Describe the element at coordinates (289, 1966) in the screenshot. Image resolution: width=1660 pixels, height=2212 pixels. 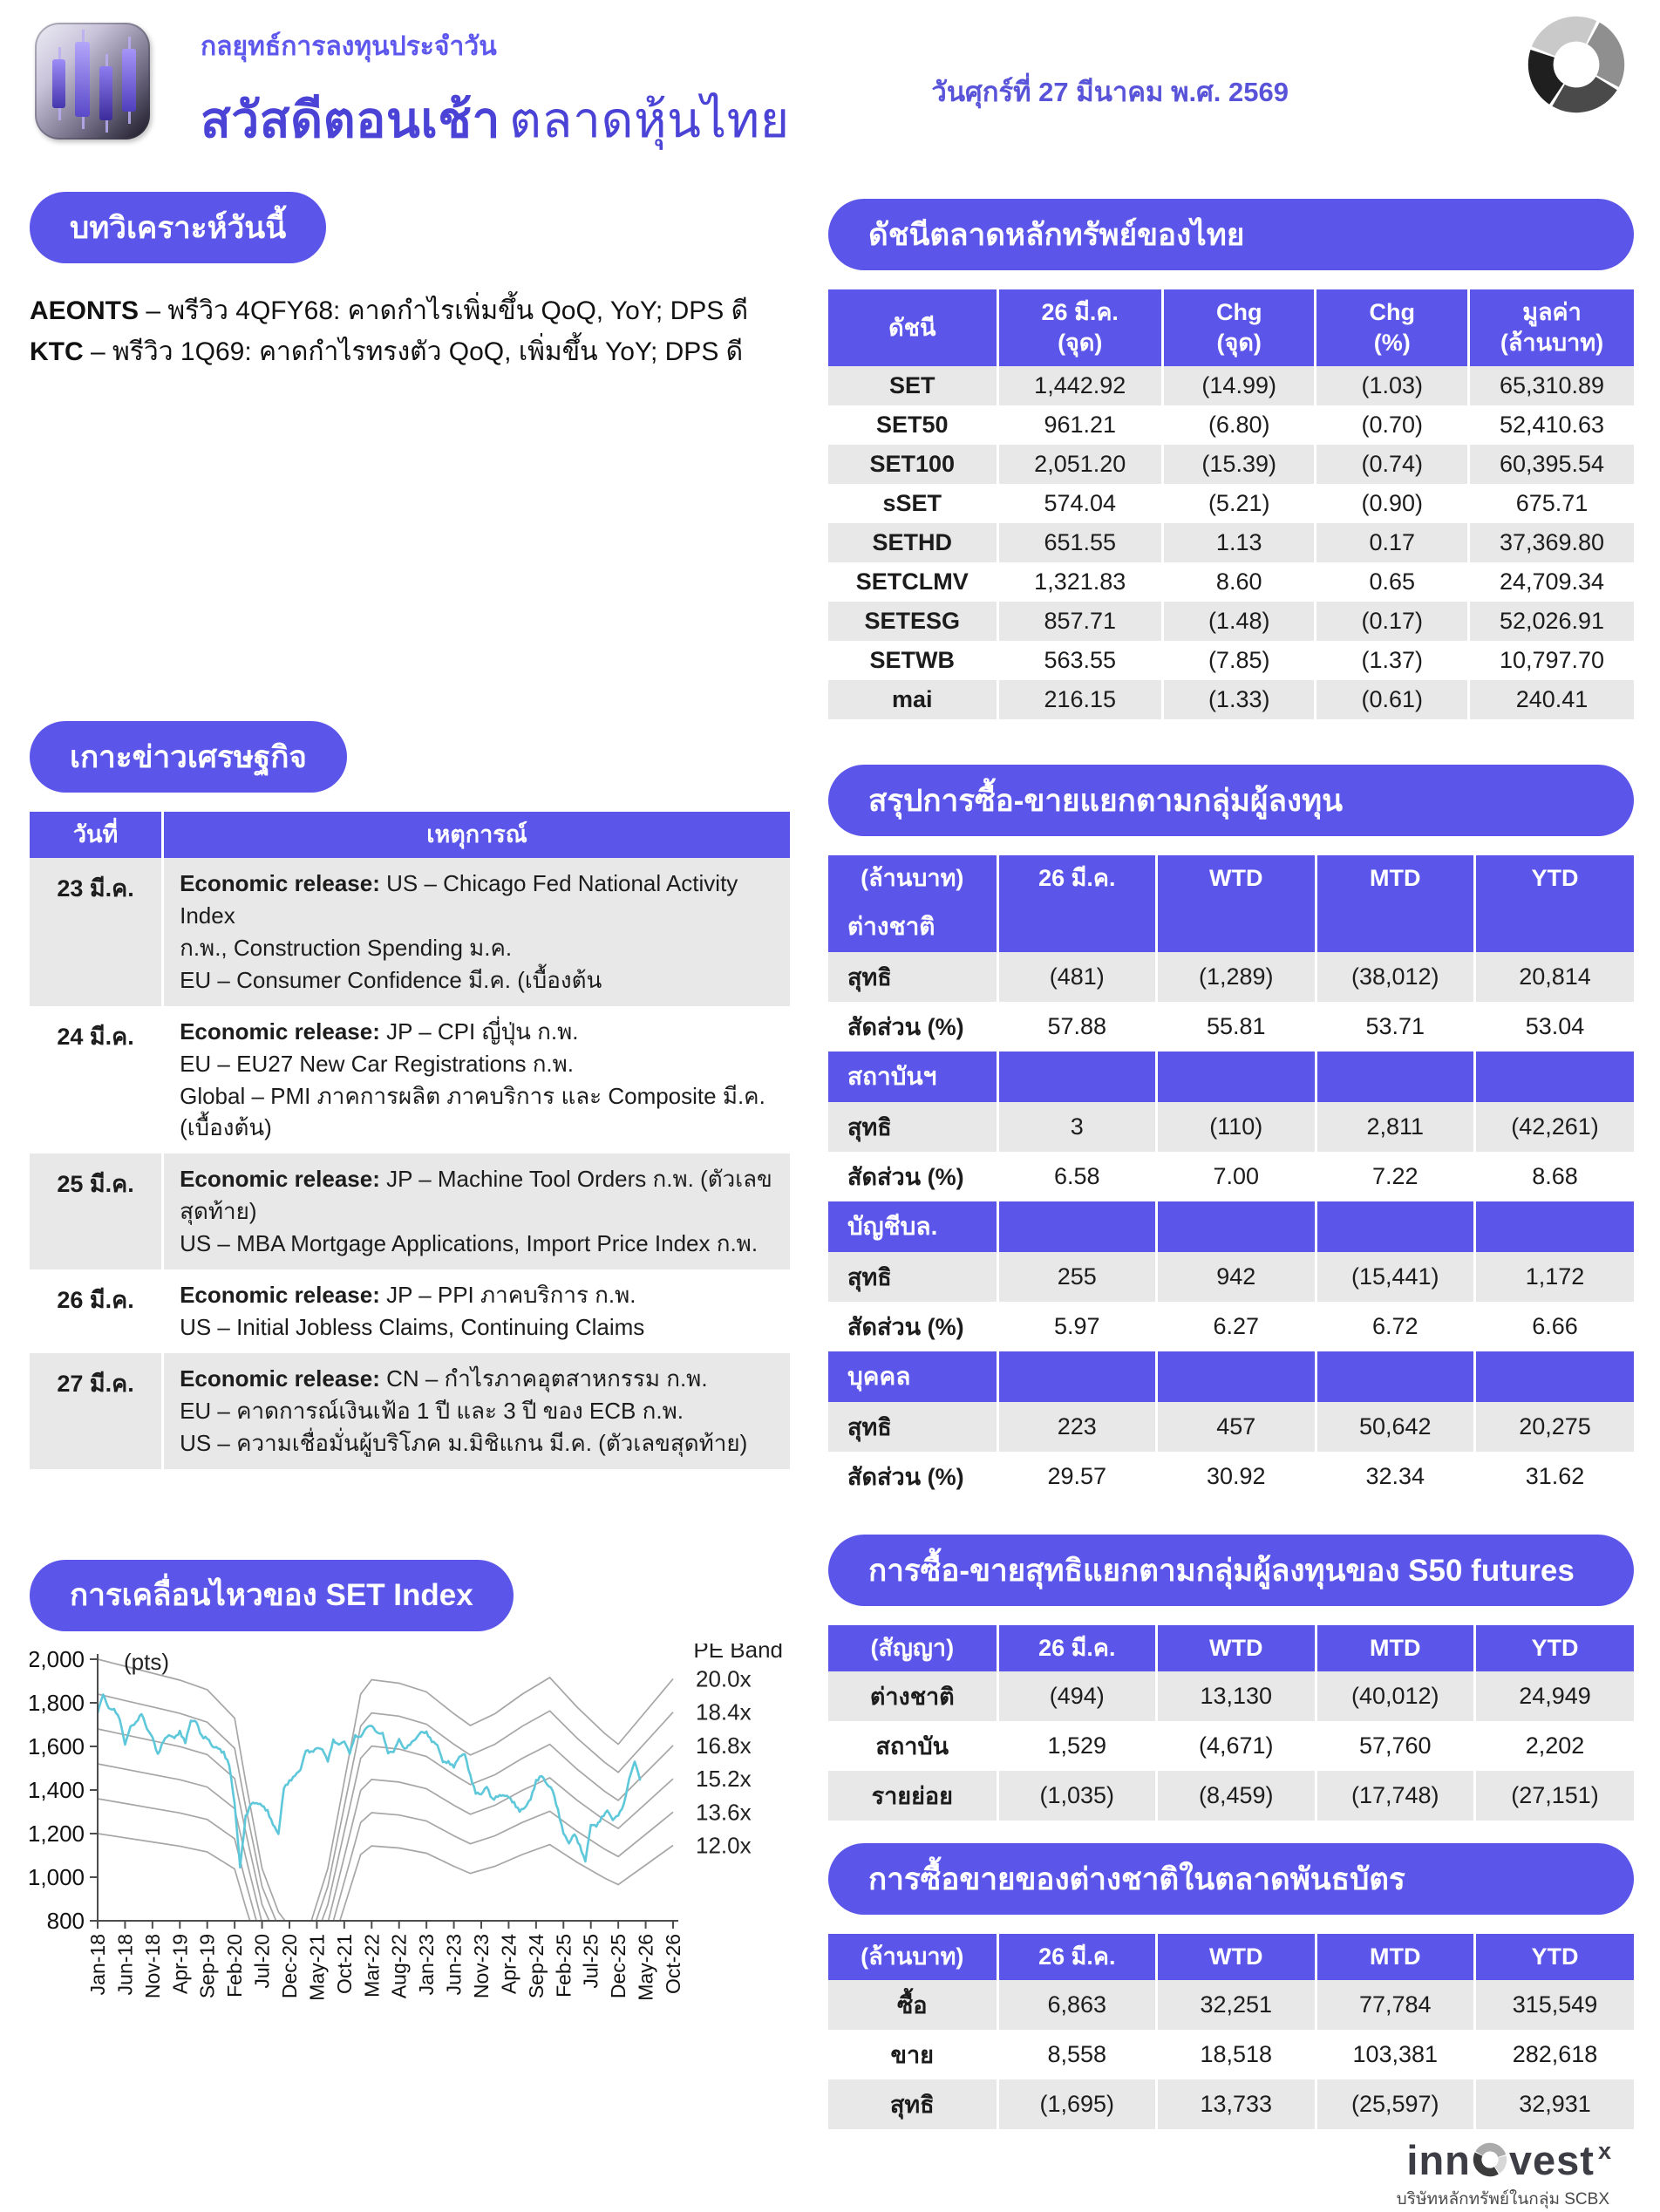
I see `chart-xtick-label: Dec-20` at that location.